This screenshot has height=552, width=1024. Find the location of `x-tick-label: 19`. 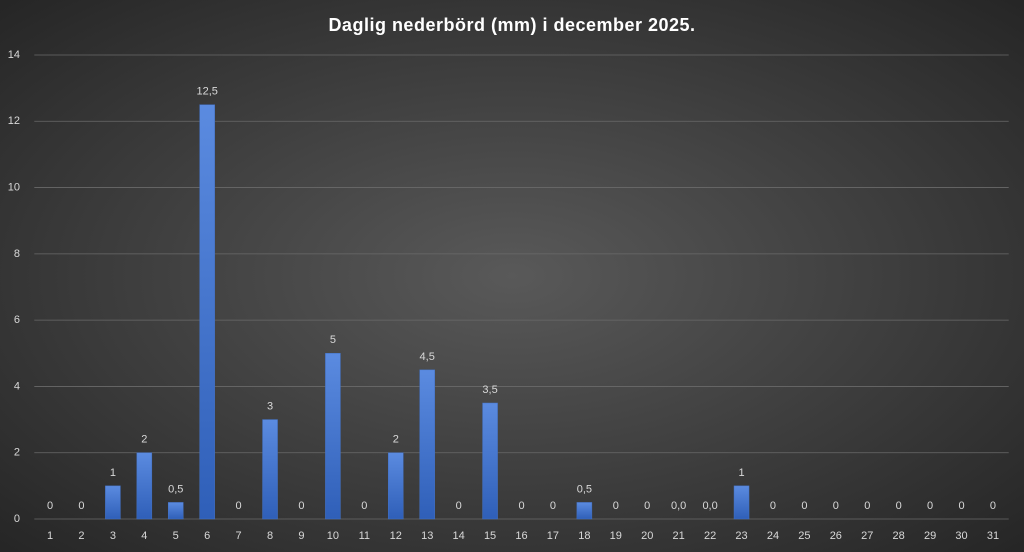

x-tick-label: 19 is located at coordinates (616, 536).